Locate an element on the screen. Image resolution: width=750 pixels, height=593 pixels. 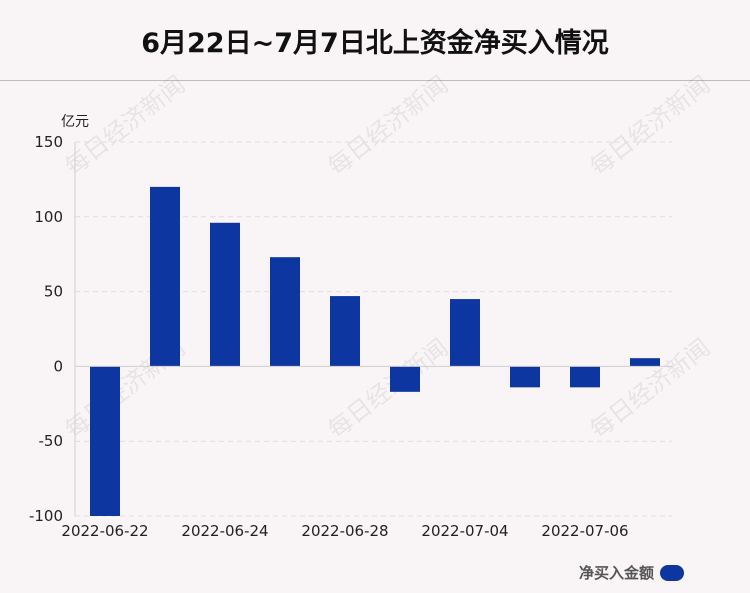
y-tick-label: 0 is located at coordinates (58, 366).